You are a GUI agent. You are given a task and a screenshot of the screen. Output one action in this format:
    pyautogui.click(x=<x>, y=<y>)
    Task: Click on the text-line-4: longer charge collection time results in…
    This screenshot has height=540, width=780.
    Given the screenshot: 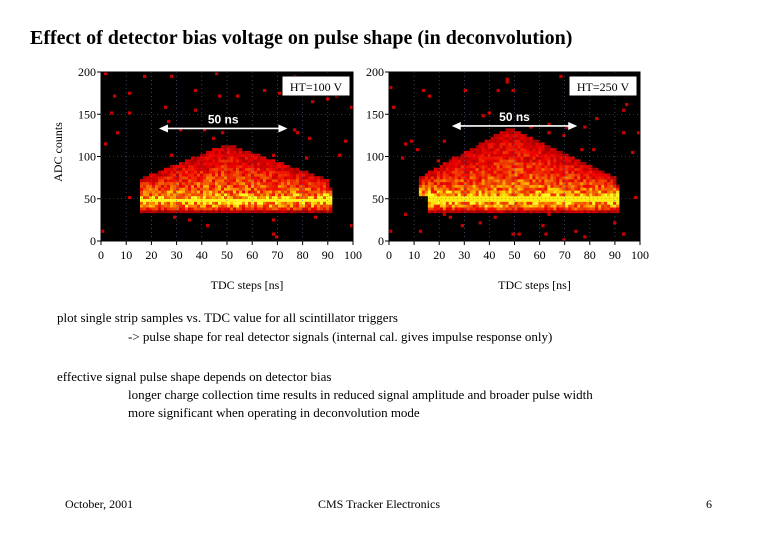 What is the action you would take?
    pyautogui.click(x=360, y=394)
    